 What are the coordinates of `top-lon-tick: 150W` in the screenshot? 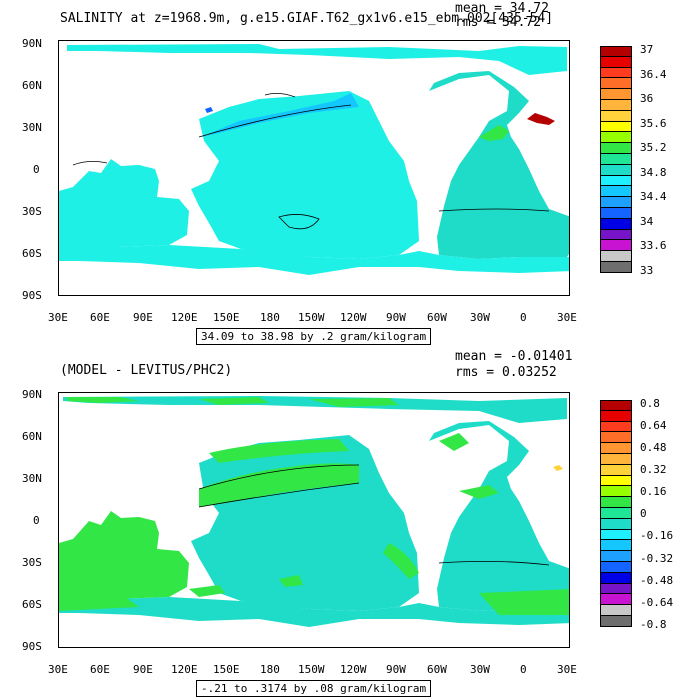 It's located at (311, 317).